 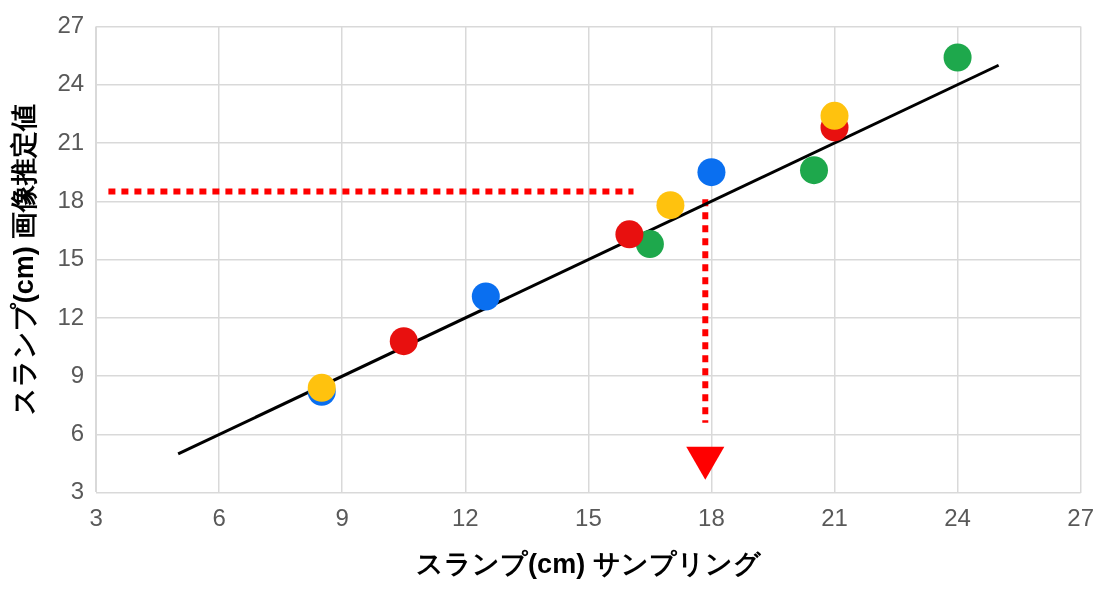 What do you see at coordinates (77, 374) in the screenshot?
I see `y-tick-label: 9` at bounding box center [77, 374].